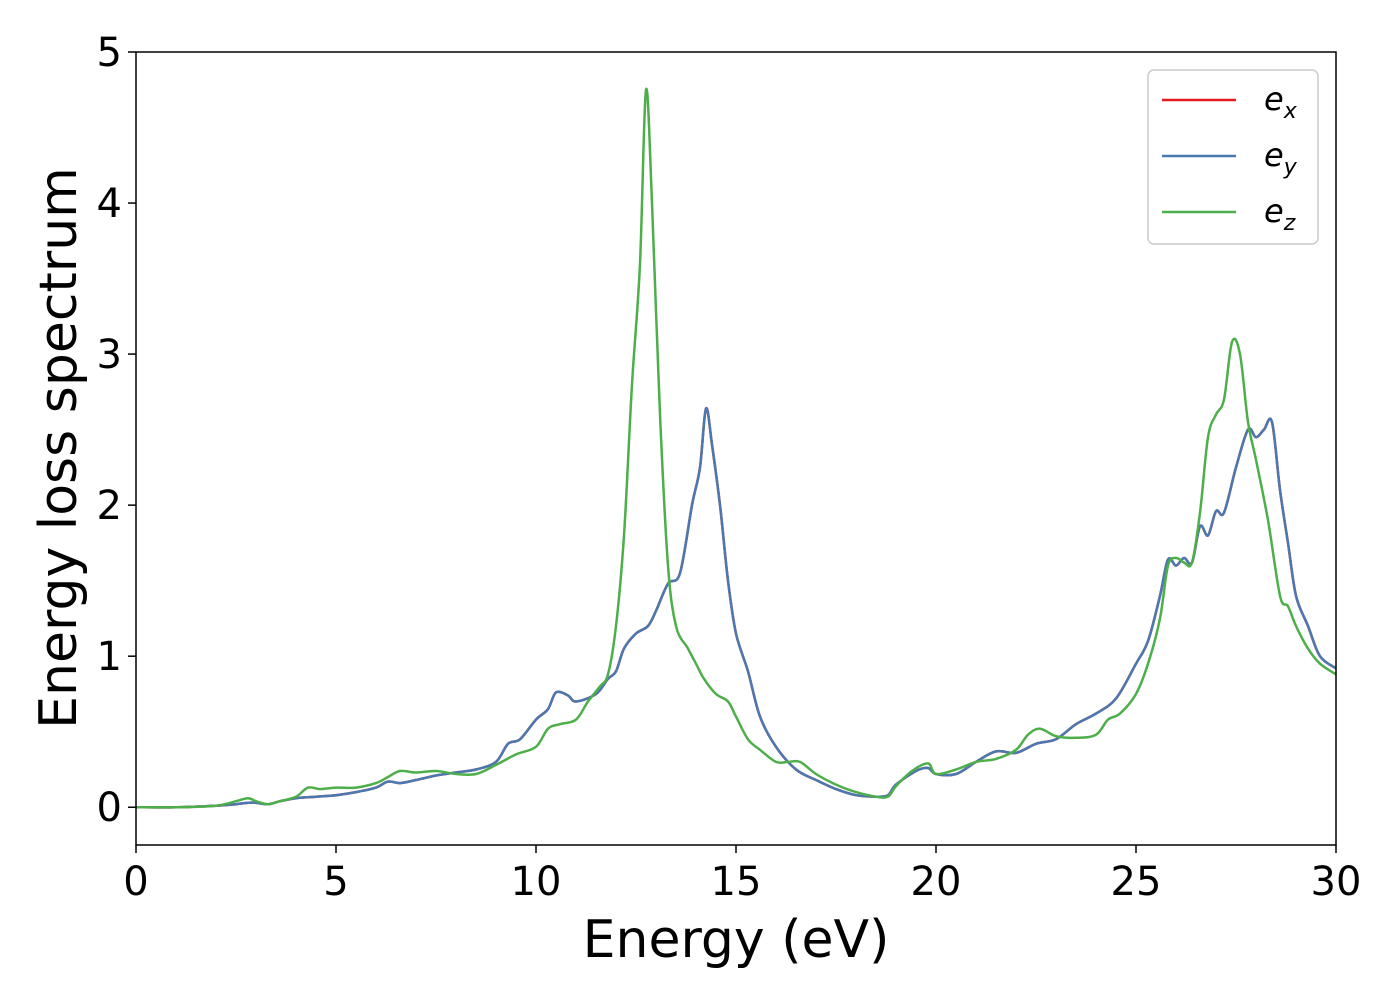 The image size is (1400, 1004). I want to click on legend-label-subscript: y, so click(1290, 167).